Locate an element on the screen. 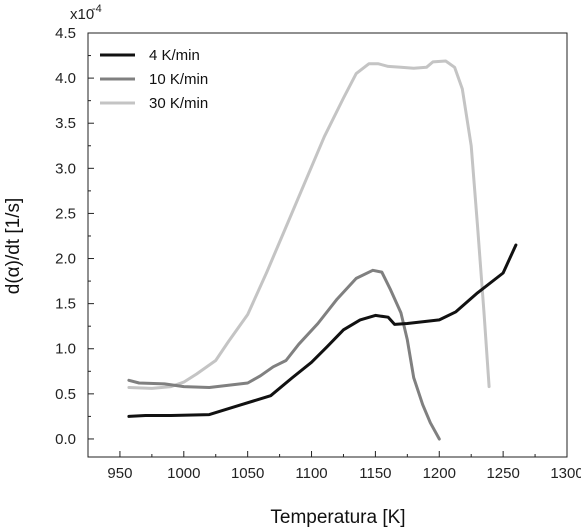 Image resolution: width=581 pixels, height=530 pixels. y-tick-label: 4.5 is located at coordinates (65, 33).